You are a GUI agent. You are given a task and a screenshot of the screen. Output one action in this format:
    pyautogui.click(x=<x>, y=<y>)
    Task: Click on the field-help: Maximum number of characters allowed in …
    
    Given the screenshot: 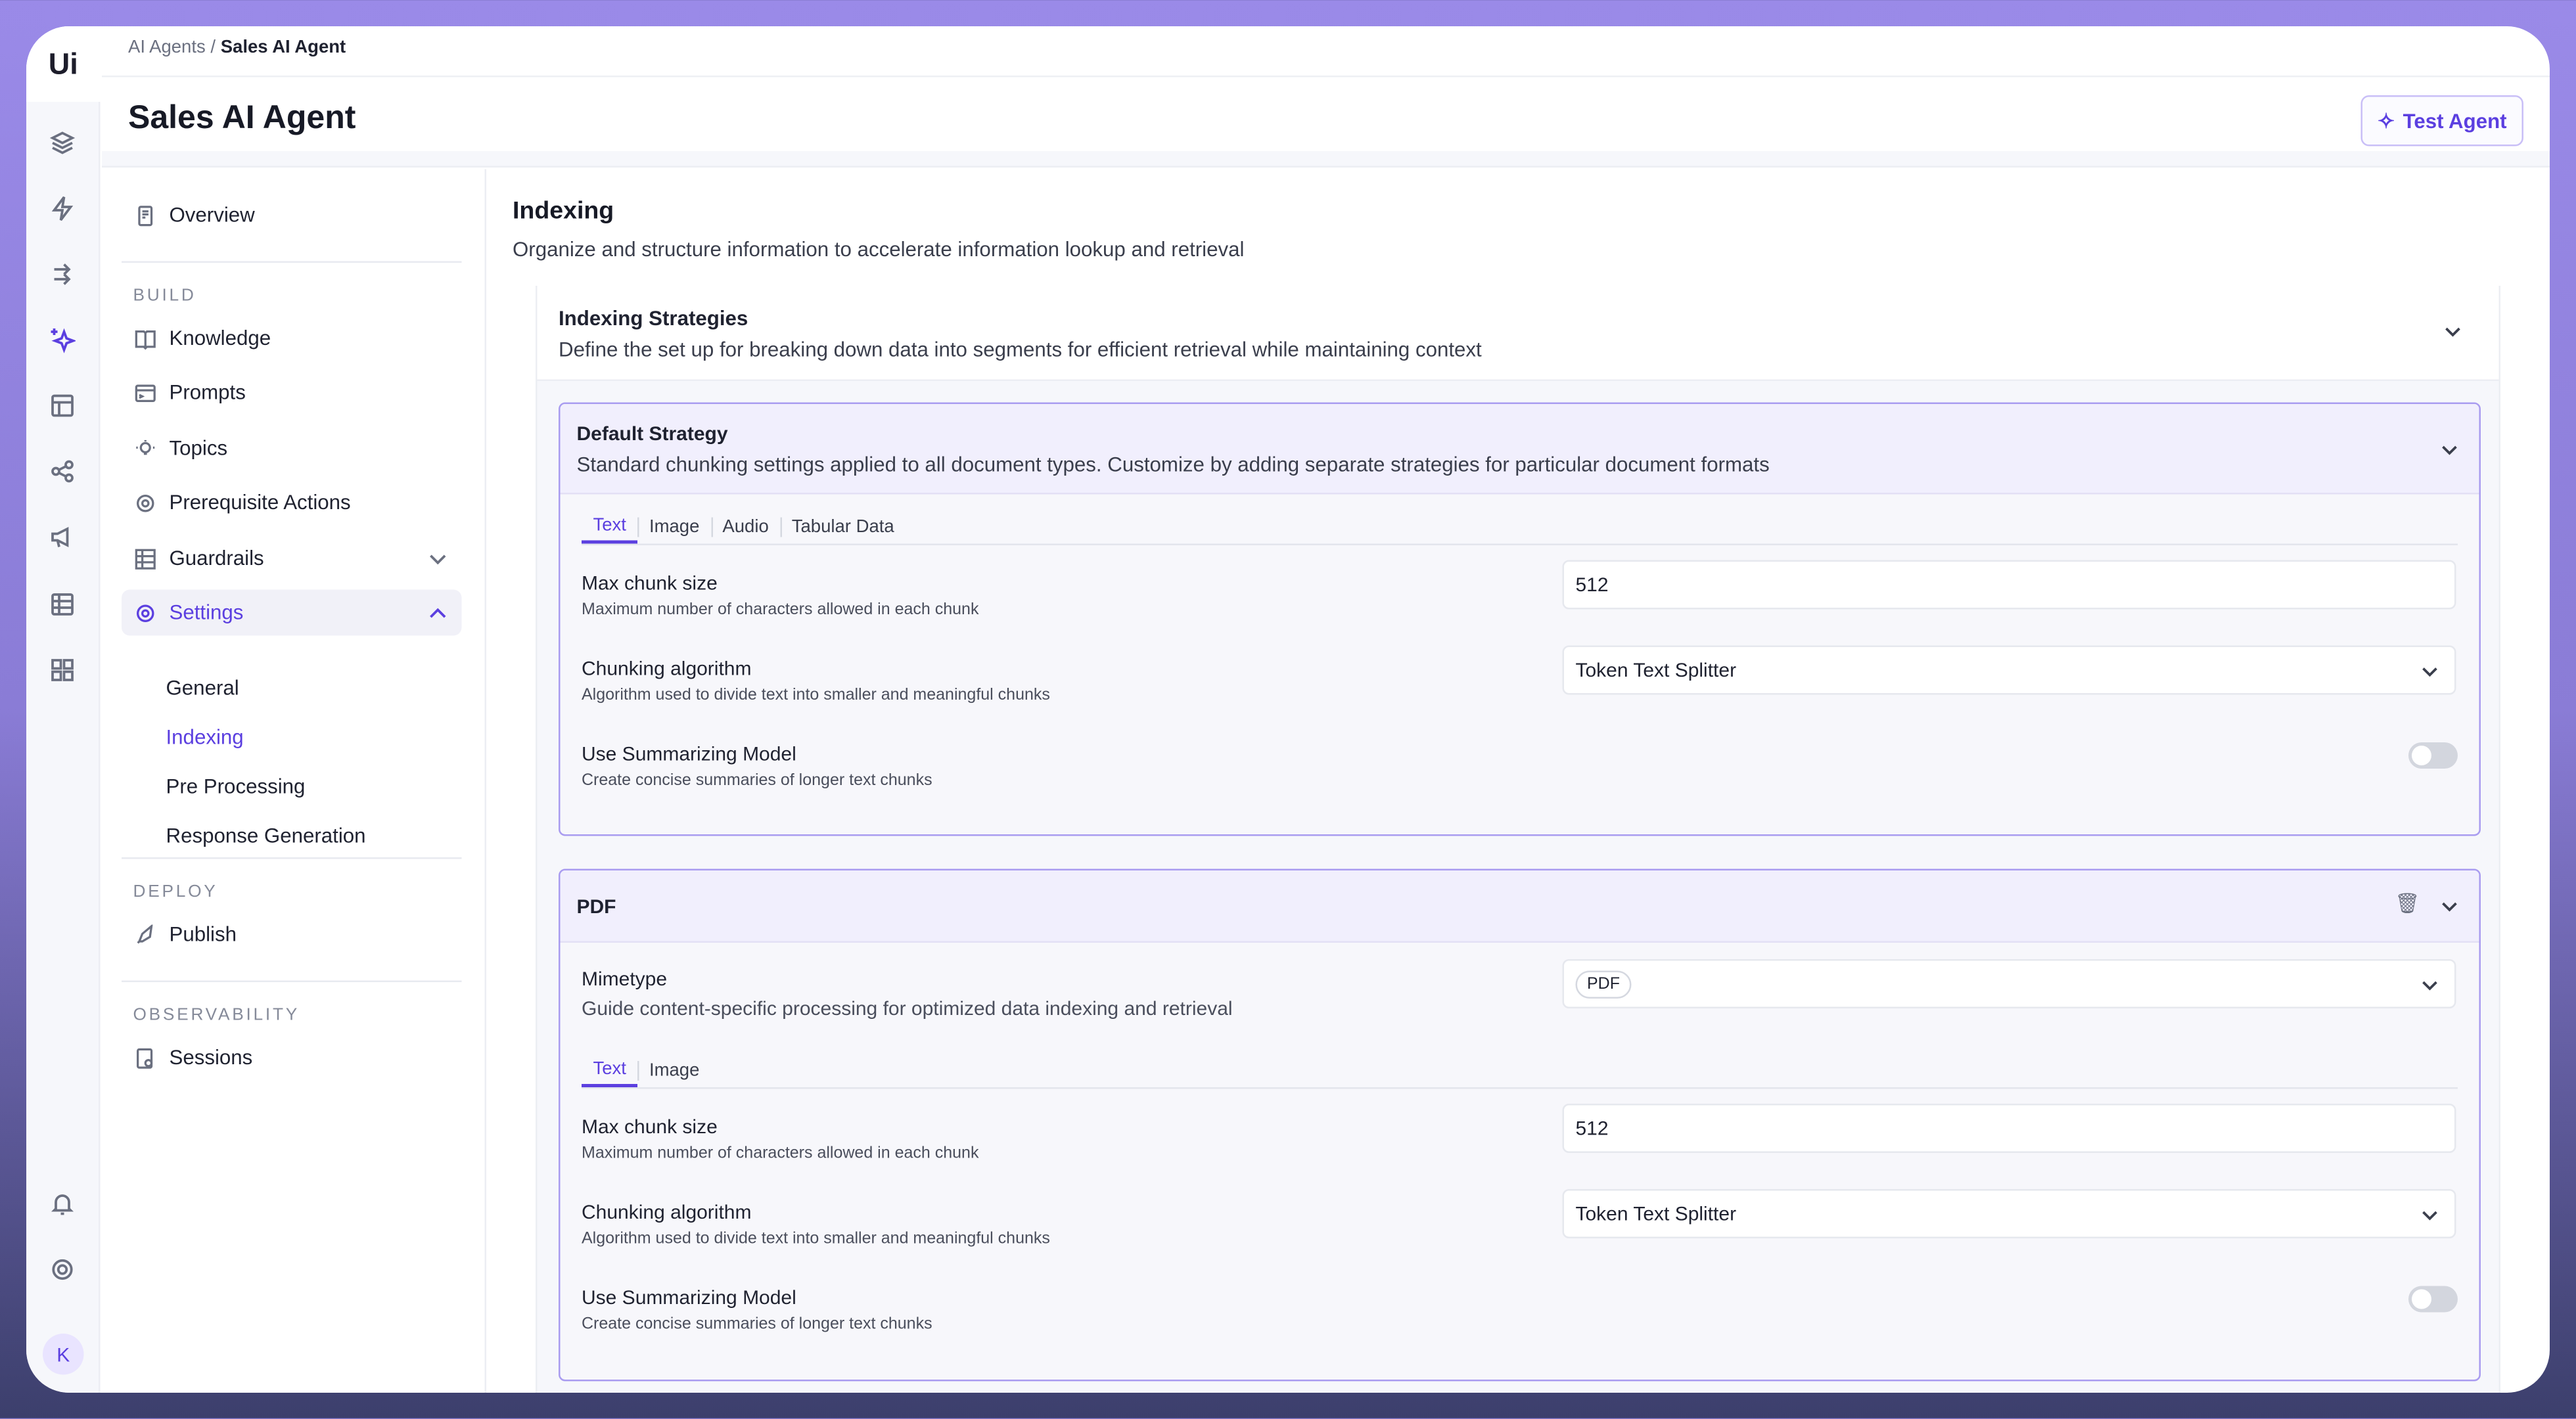 What is the action you would take?
    pyautogui.click(x=781, y=1153)
    